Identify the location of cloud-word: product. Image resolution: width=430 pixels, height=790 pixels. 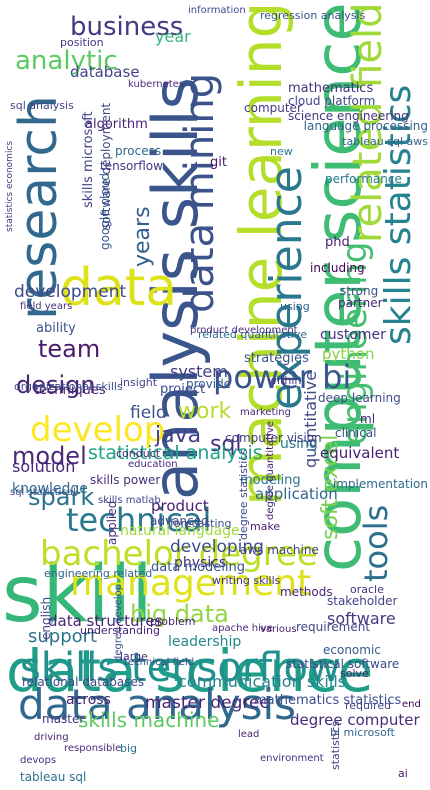
(180, 506).